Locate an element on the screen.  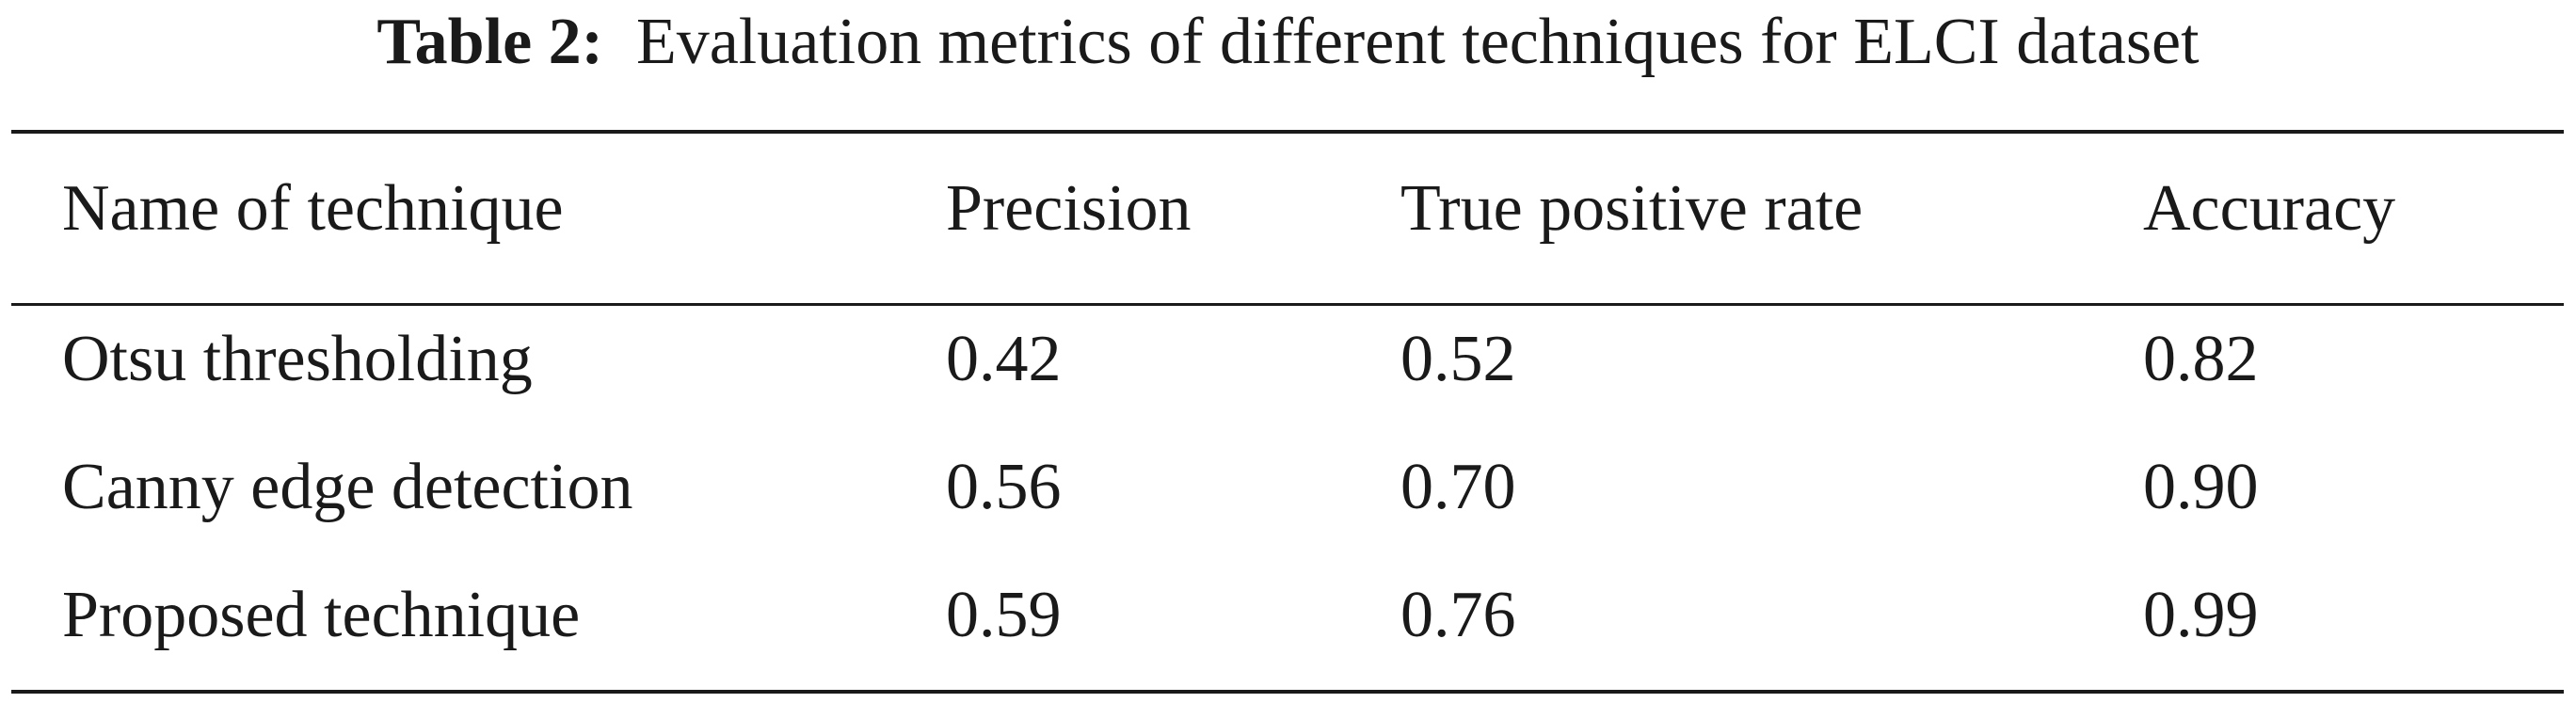
accuracy-cell: 0.90 is located at coordinates (2201, 487).